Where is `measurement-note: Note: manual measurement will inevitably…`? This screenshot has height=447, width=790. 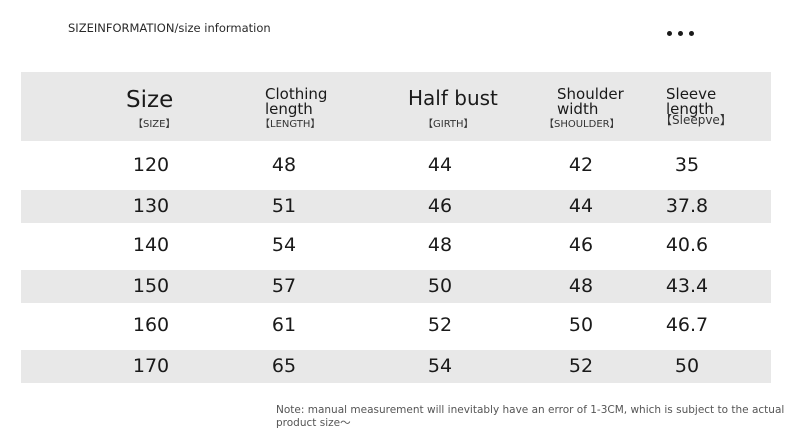
measurement-note: Note: manual measurement will inevitably… is located at coordinates (530, 416).